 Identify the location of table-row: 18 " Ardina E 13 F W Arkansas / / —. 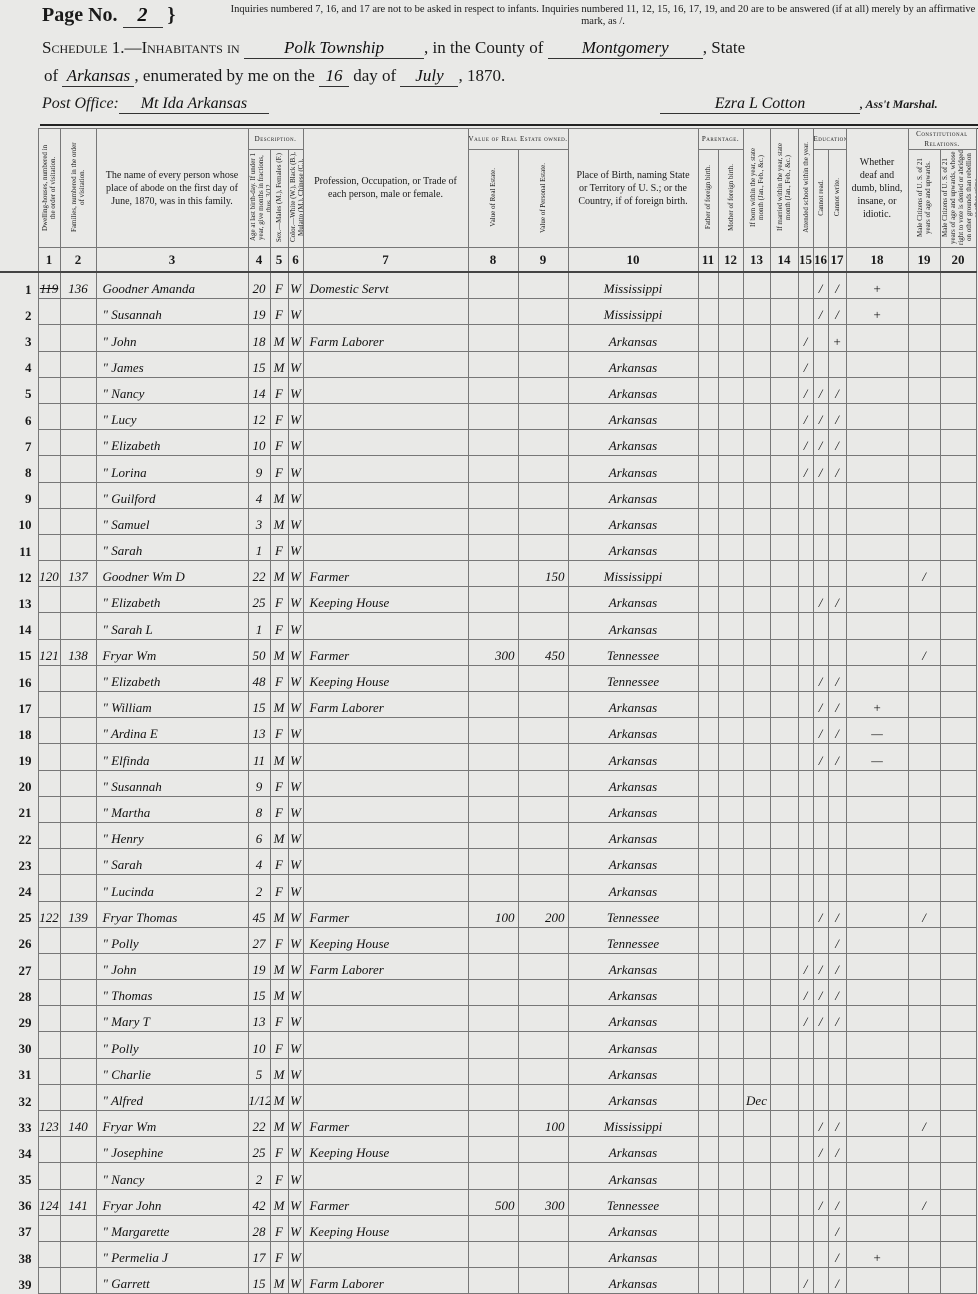
(488, 731).